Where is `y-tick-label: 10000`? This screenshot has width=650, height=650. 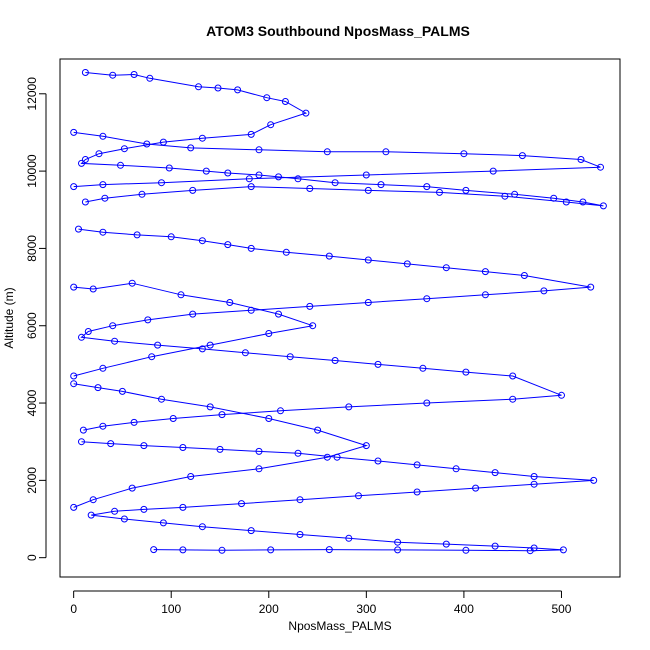 y-tick-label: 10000 is located at coordinates (32, 171).